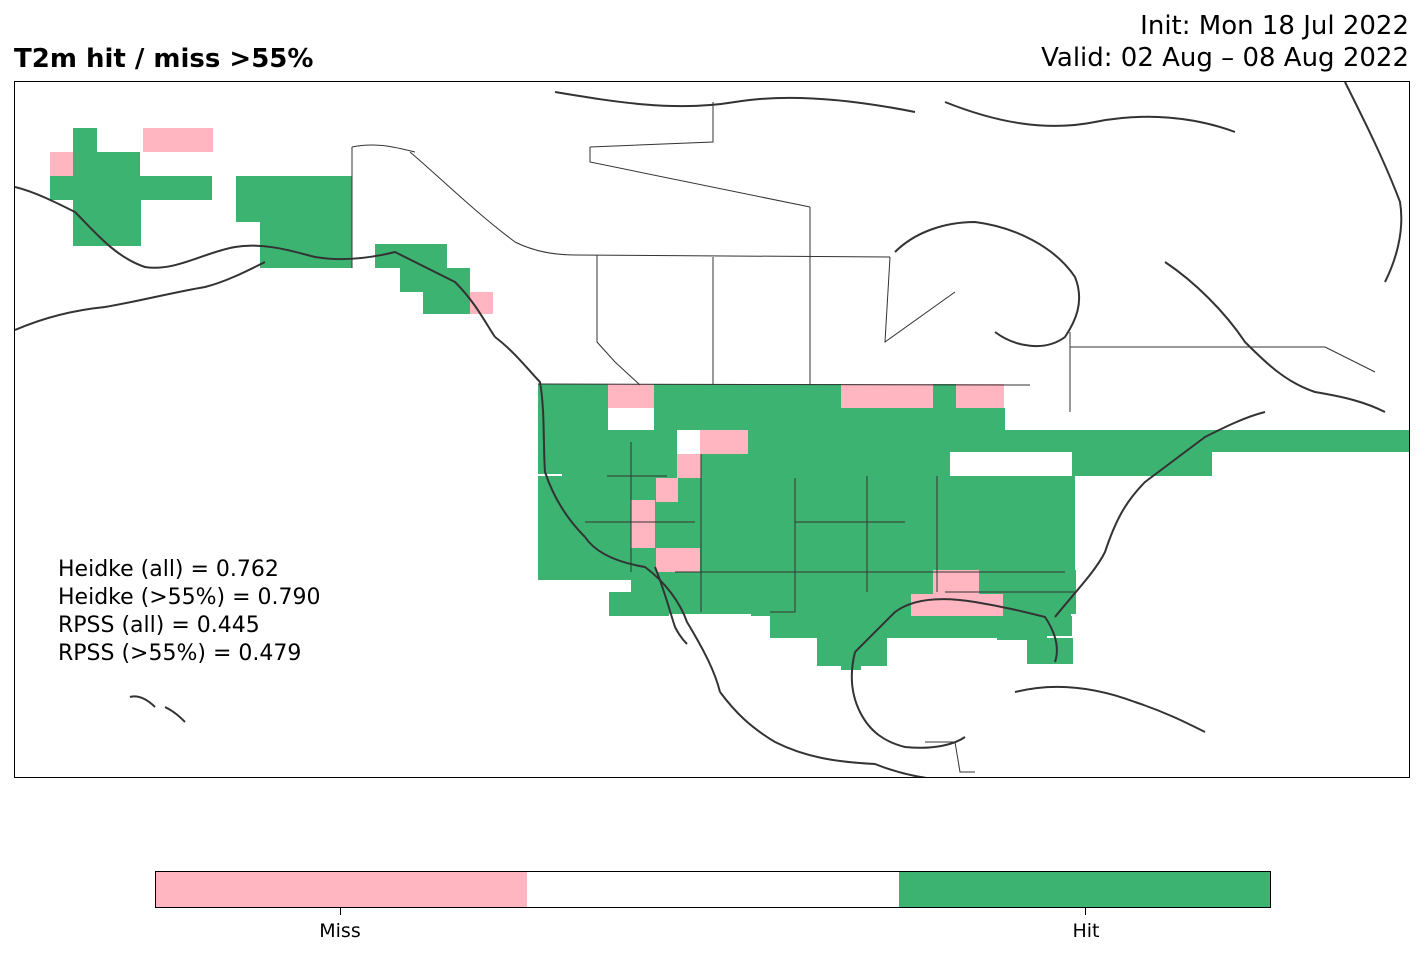 The width and height of the screenshot is (1425, 958). What do you see at coordinates (159, 625) in the screenshot?
I see `score-rpss-all: RPSS (all) = 0.445` at bounding box center [159, 625].